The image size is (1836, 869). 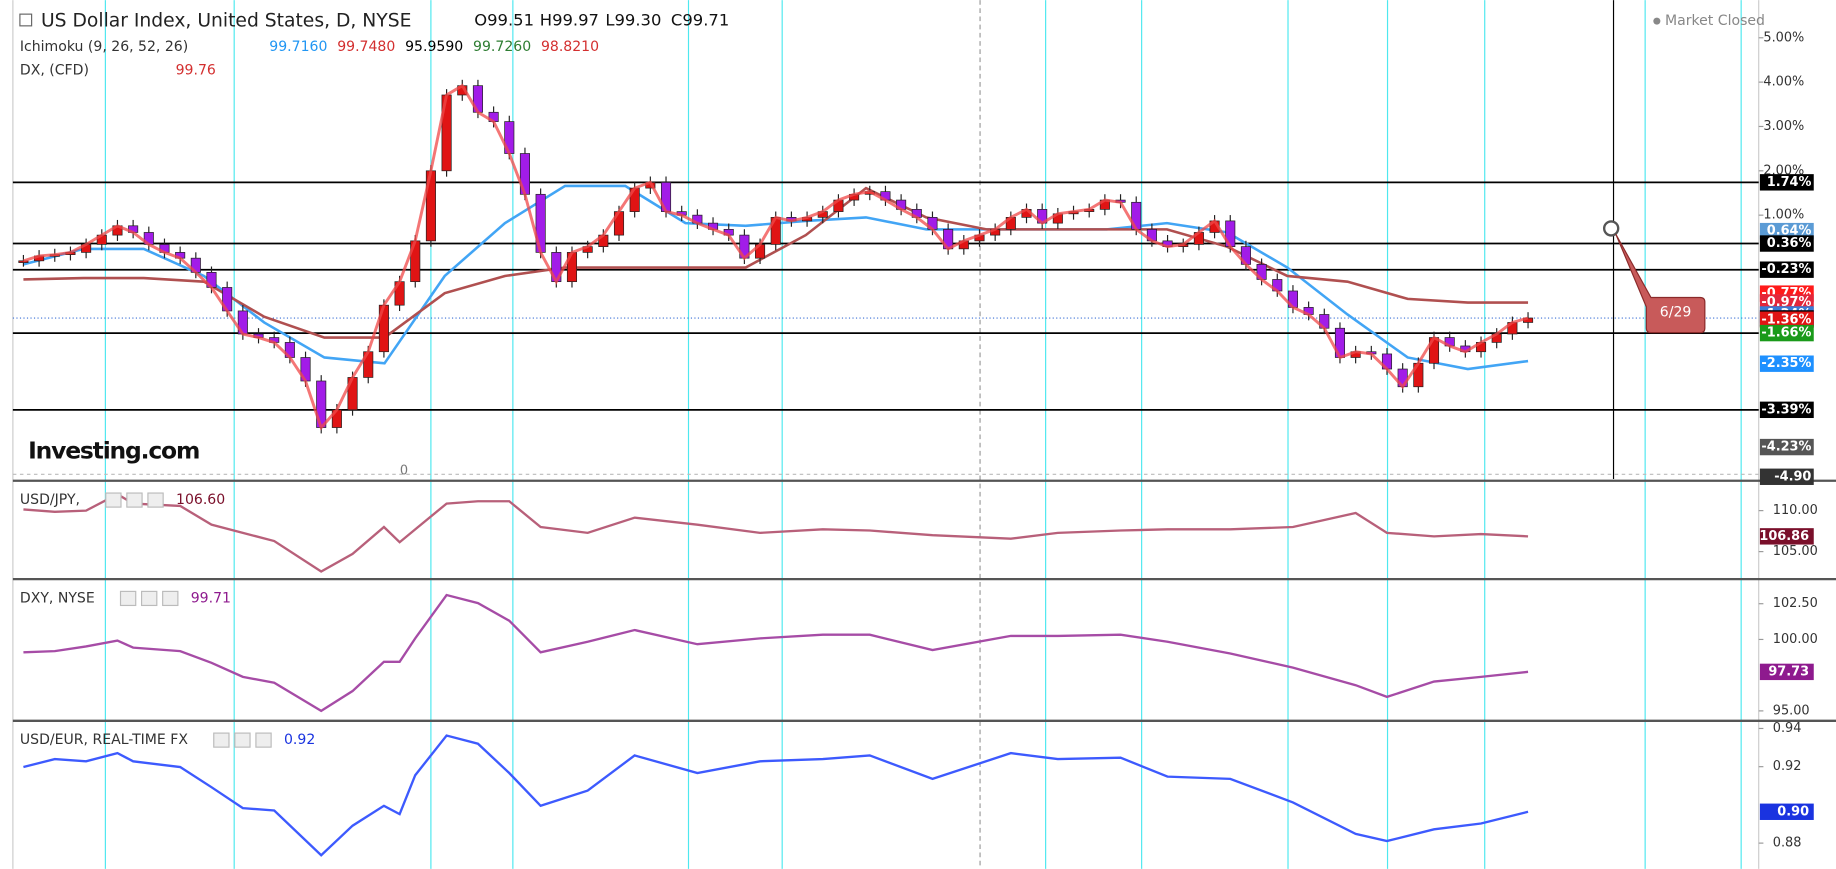 I want to click on price-tag-label: 0.36%, so click(x=1789, y=243).